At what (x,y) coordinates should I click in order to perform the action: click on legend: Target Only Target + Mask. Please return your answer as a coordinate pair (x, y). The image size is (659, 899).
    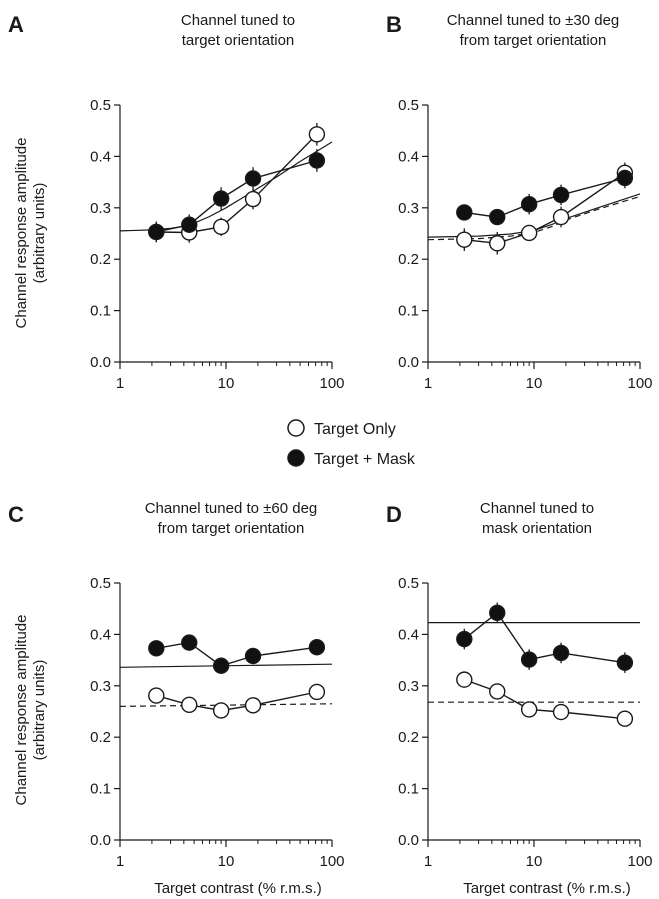
    Looking at the image, I should click on (351, 443).